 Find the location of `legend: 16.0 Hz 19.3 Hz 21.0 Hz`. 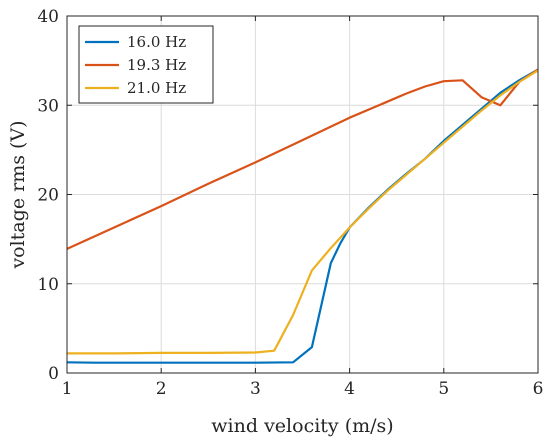

legend: 16.0 Hz 19.3 Hz 21.0 Hz is located at coordinates (146, 64).